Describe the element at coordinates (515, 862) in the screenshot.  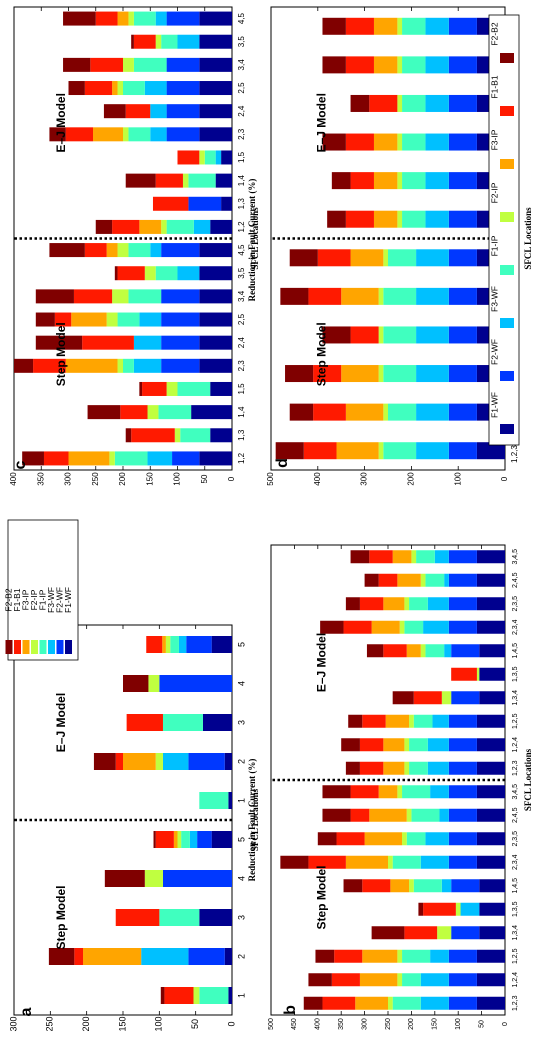
I see `category-label: 2,3,4` at that location.